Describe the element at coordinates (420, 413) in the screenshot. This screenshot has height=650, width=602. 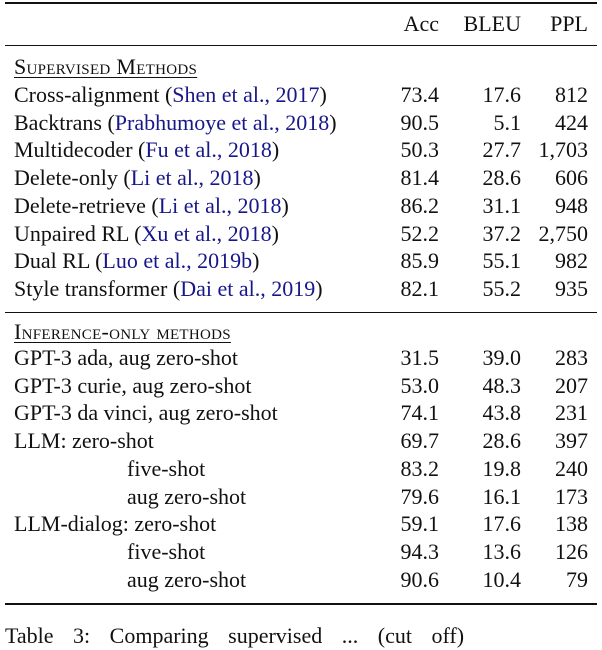
I see `acc-value: 74.1` at that location.